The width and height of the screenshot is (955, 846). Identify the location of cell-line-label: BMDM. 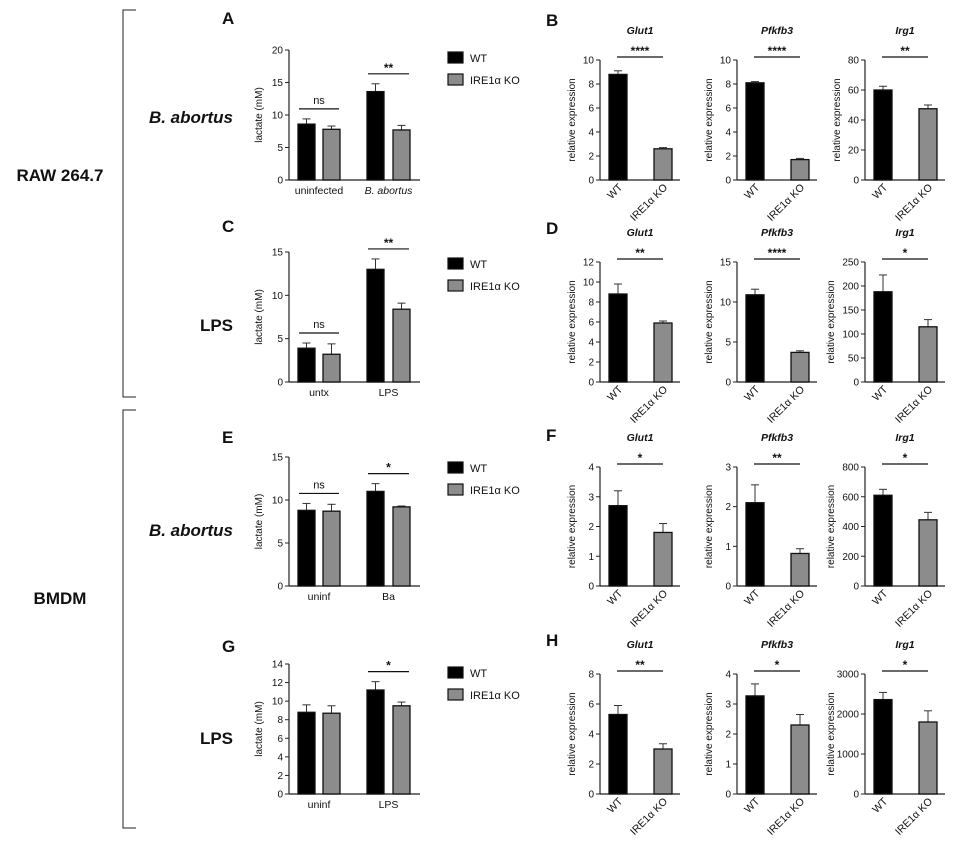
(60, 598).